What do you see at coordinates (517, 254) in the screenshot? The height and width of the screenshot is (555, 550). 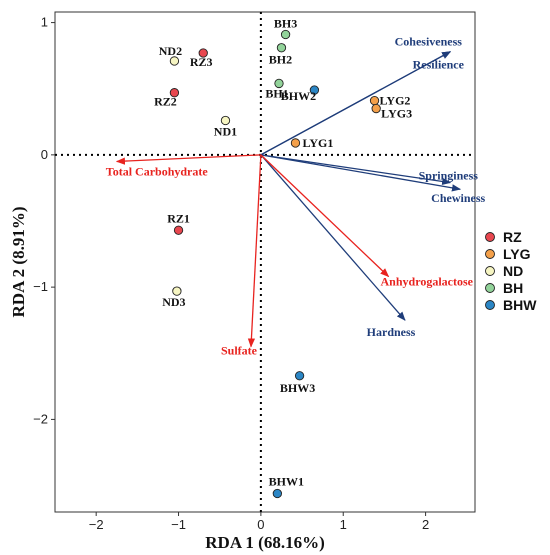 I see `legend-label: LYG` at bounding box center [517, 254].